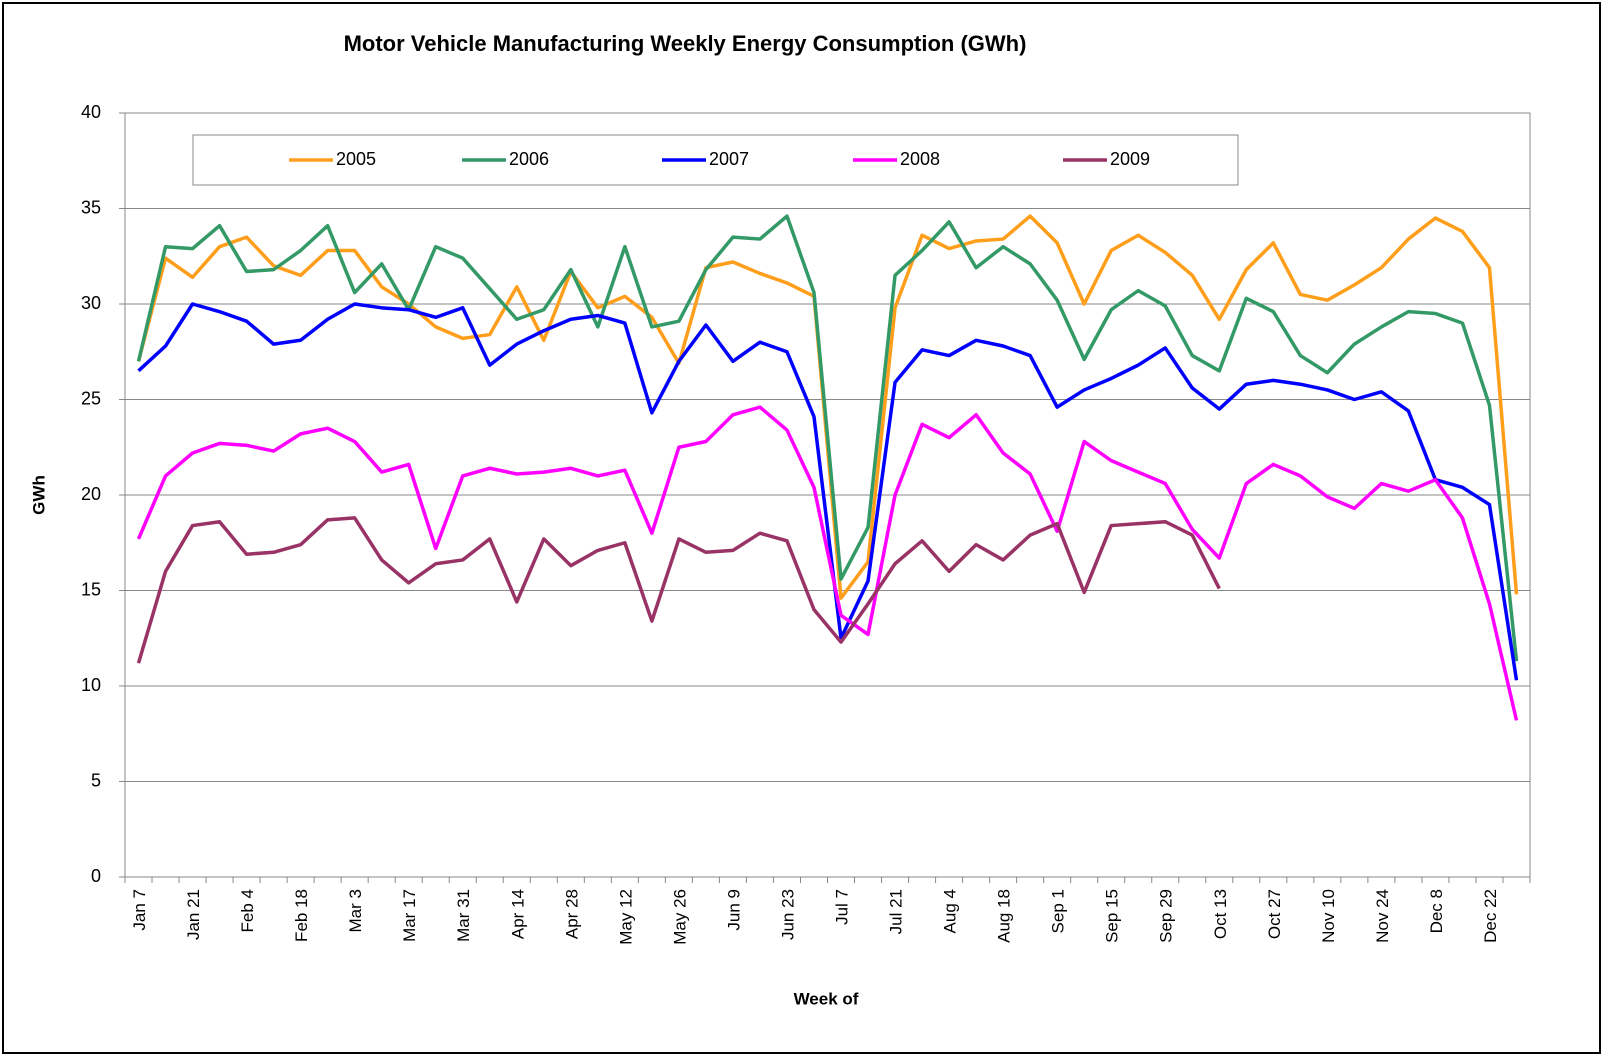 This screenshot has width=1604, height=1057. I want to click on legend-label: 2006, so click(529, 159).